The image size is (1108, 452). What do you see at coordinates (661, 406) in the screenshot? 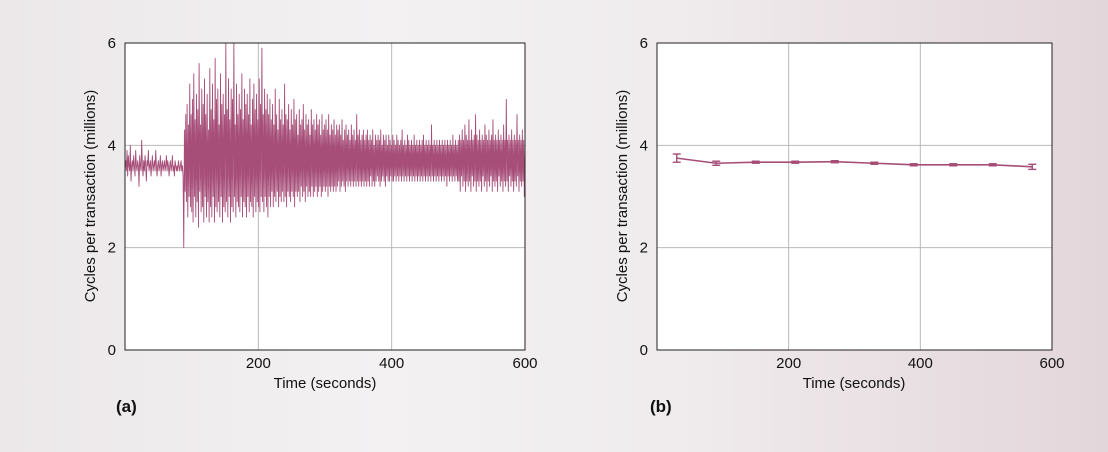
I see `panel-label: (b)` at bounding box center [661, 406].